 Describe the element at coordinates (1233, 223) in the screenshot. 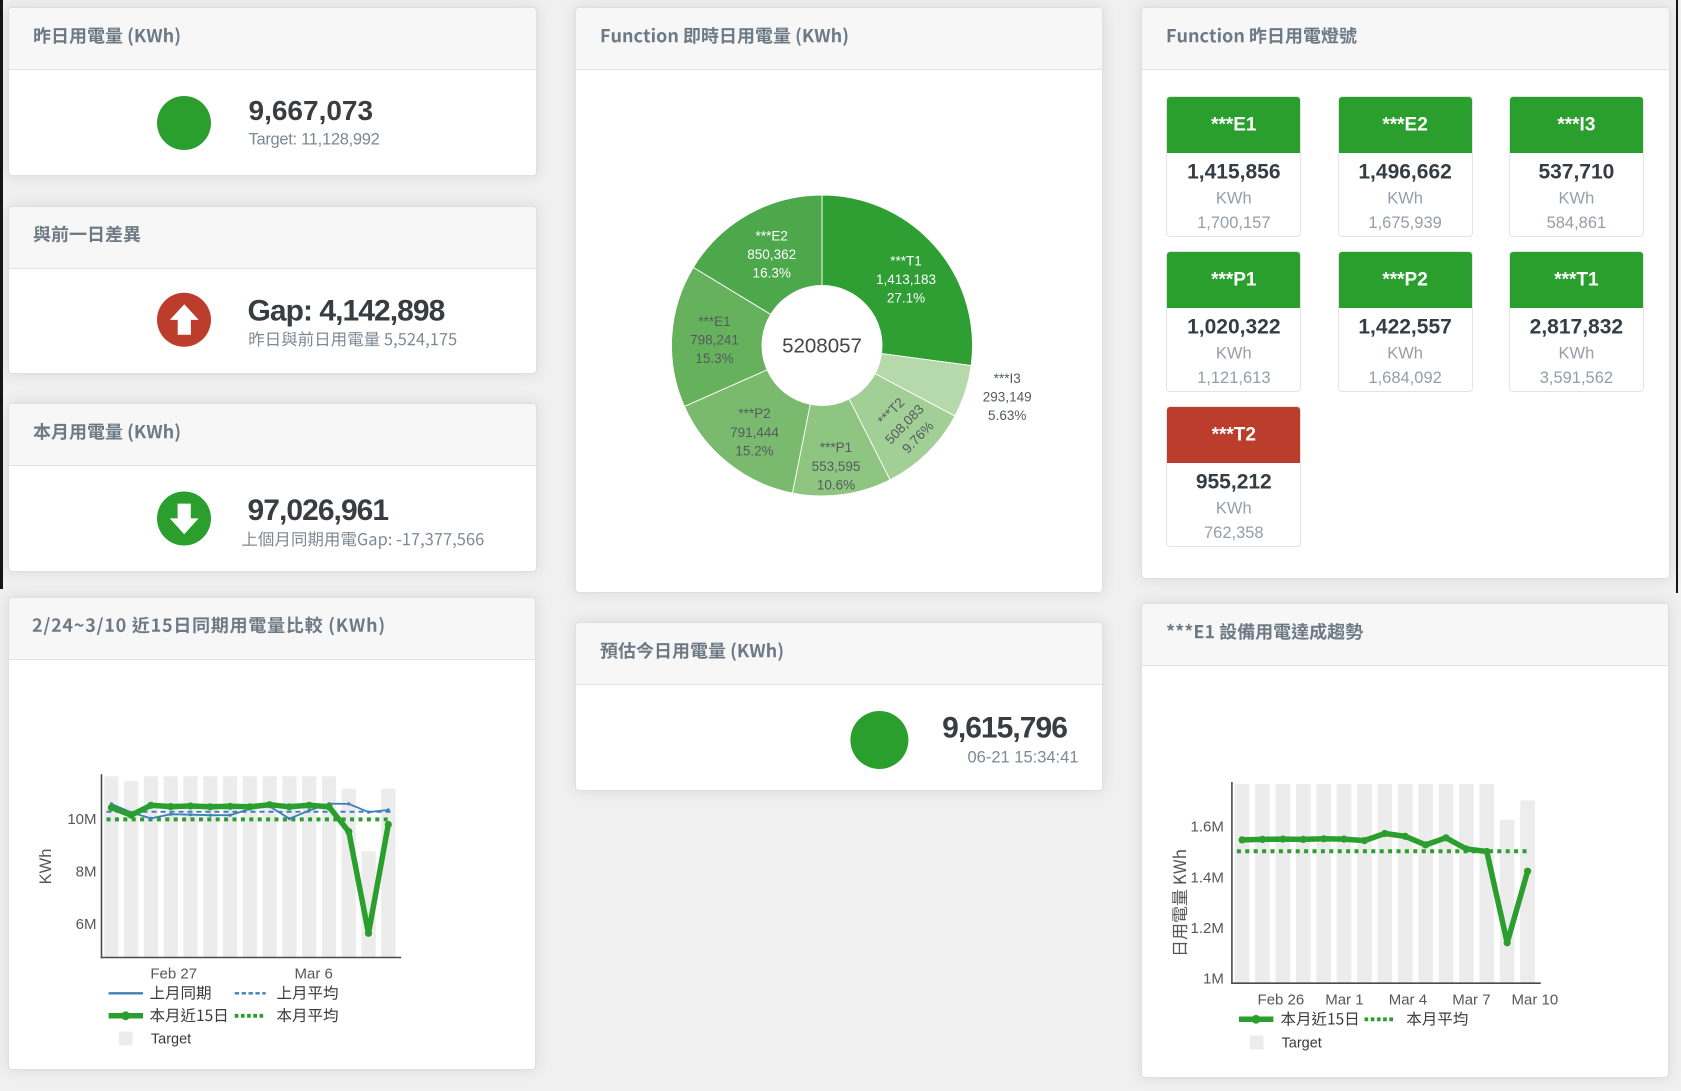

I see `svg-text: 1,700,157` at that location.